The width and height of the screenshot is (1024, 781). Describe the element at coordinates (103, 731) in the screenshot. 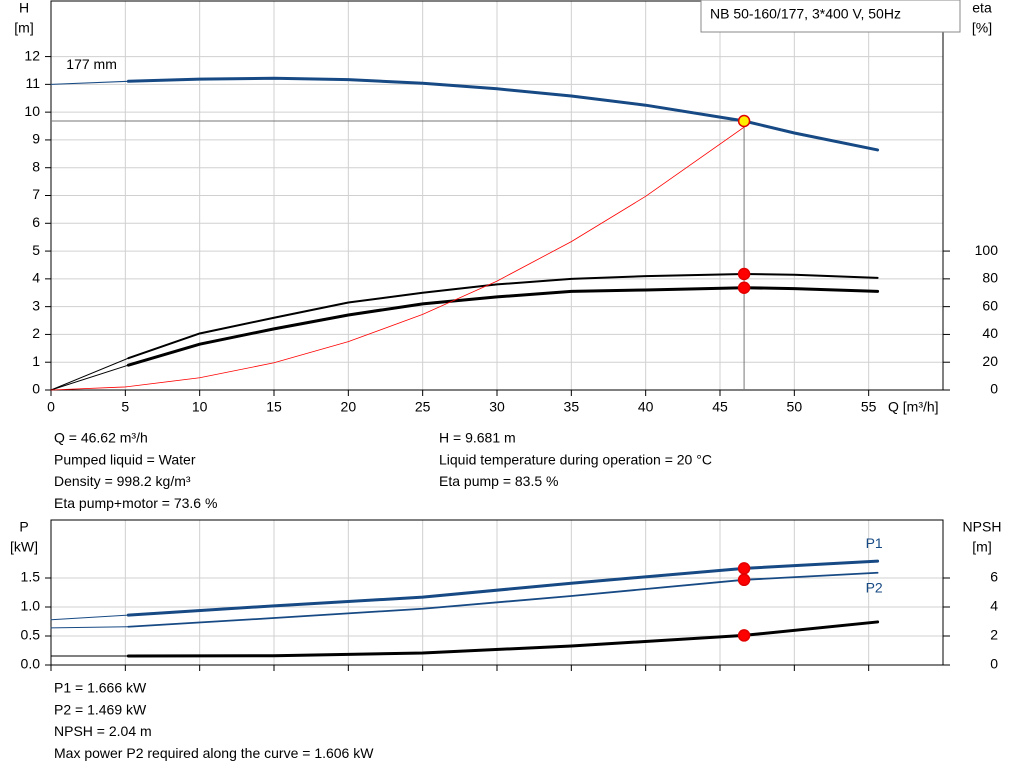

I see `info-text: NPSH = 2.04 m` at that location.